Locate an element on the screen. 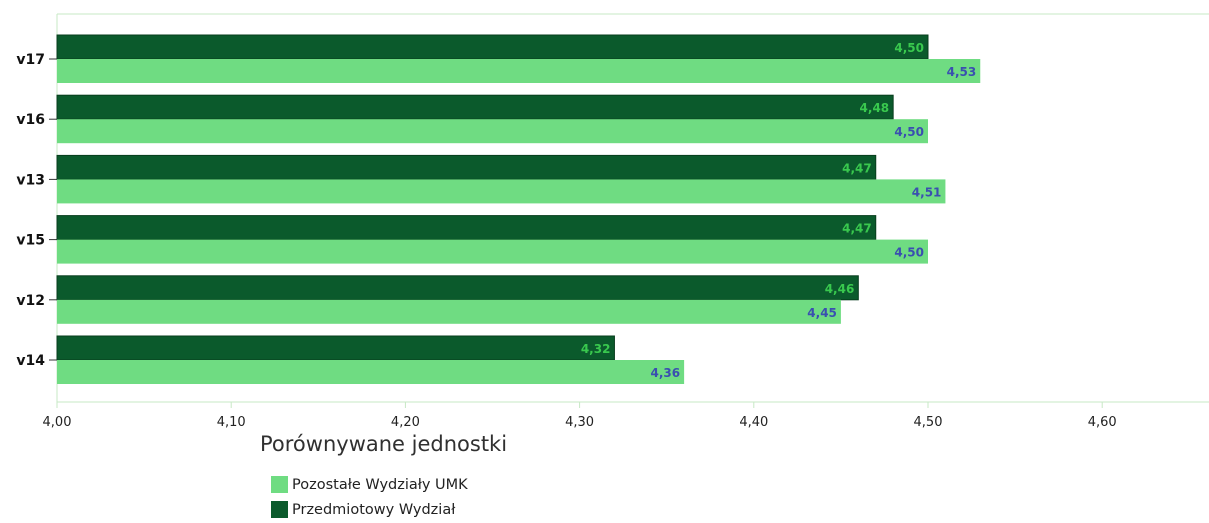 The image size is (1209, 523). legend-swatch-przedmiotowy is located at coordinates (279, 509).